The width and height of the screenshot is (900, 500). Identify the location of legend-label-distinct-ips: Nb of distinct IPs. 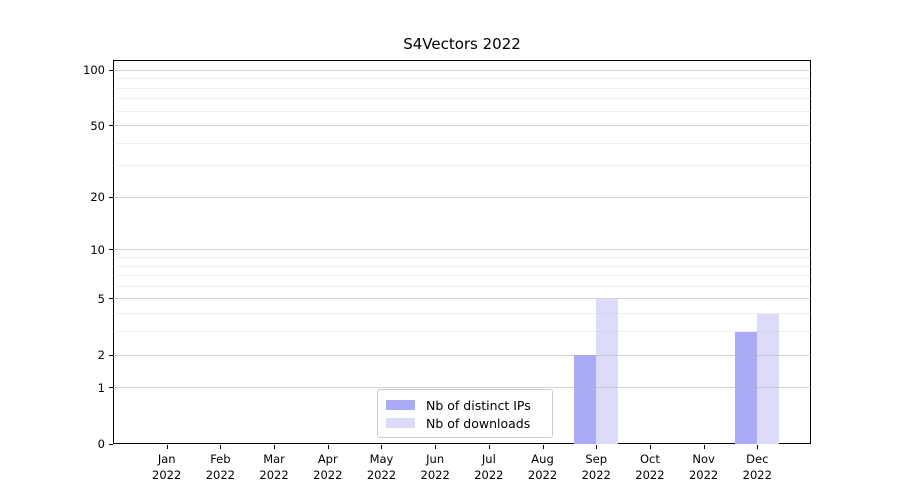
(478, 405).